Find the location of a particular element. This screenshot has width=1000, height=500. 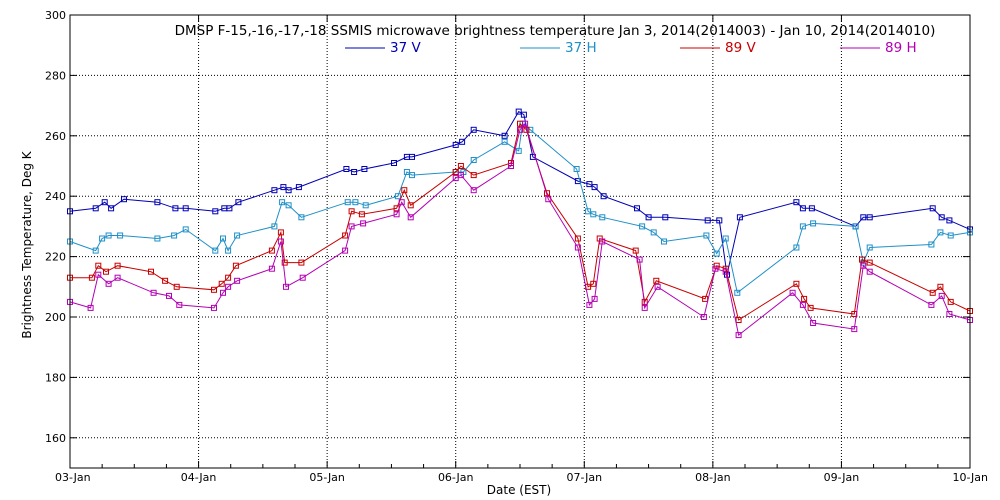

x-tick-label: 06-Jan is located at coordinates (456, 477).